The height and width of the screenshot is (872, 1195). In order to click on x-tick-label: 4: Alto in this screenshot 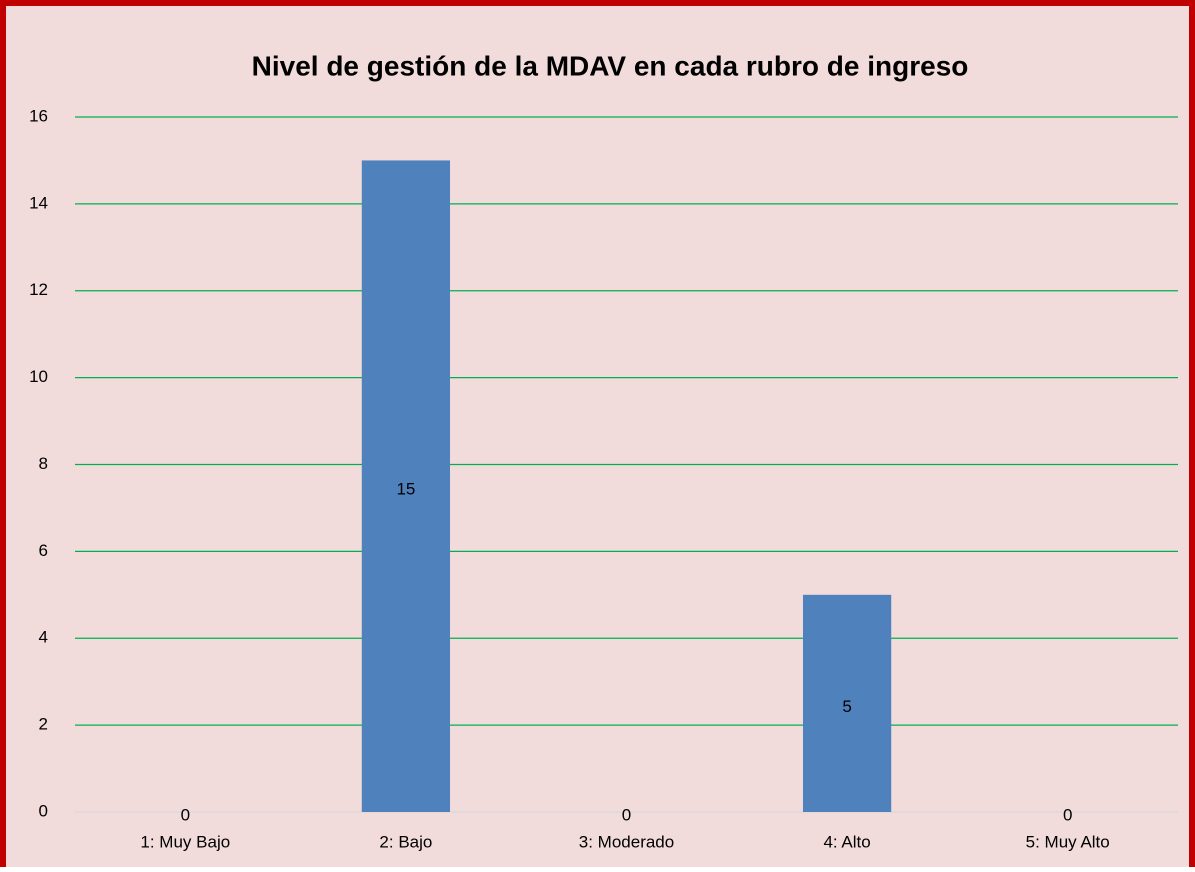, I will do `click(846, 841)`.